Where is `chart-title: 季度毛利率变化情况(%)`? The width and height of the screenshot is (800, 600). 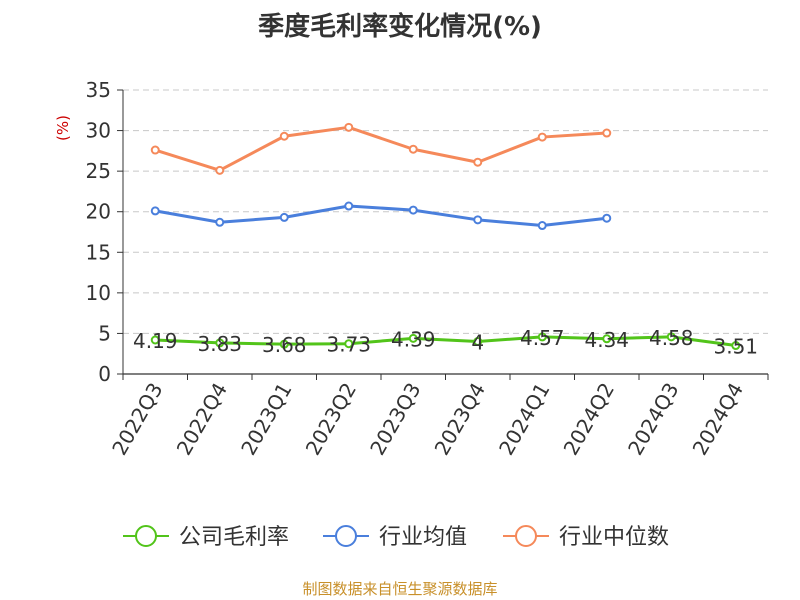 chart-title: 季度毛利率变化情况(%) is located at coordinates (400, 27).